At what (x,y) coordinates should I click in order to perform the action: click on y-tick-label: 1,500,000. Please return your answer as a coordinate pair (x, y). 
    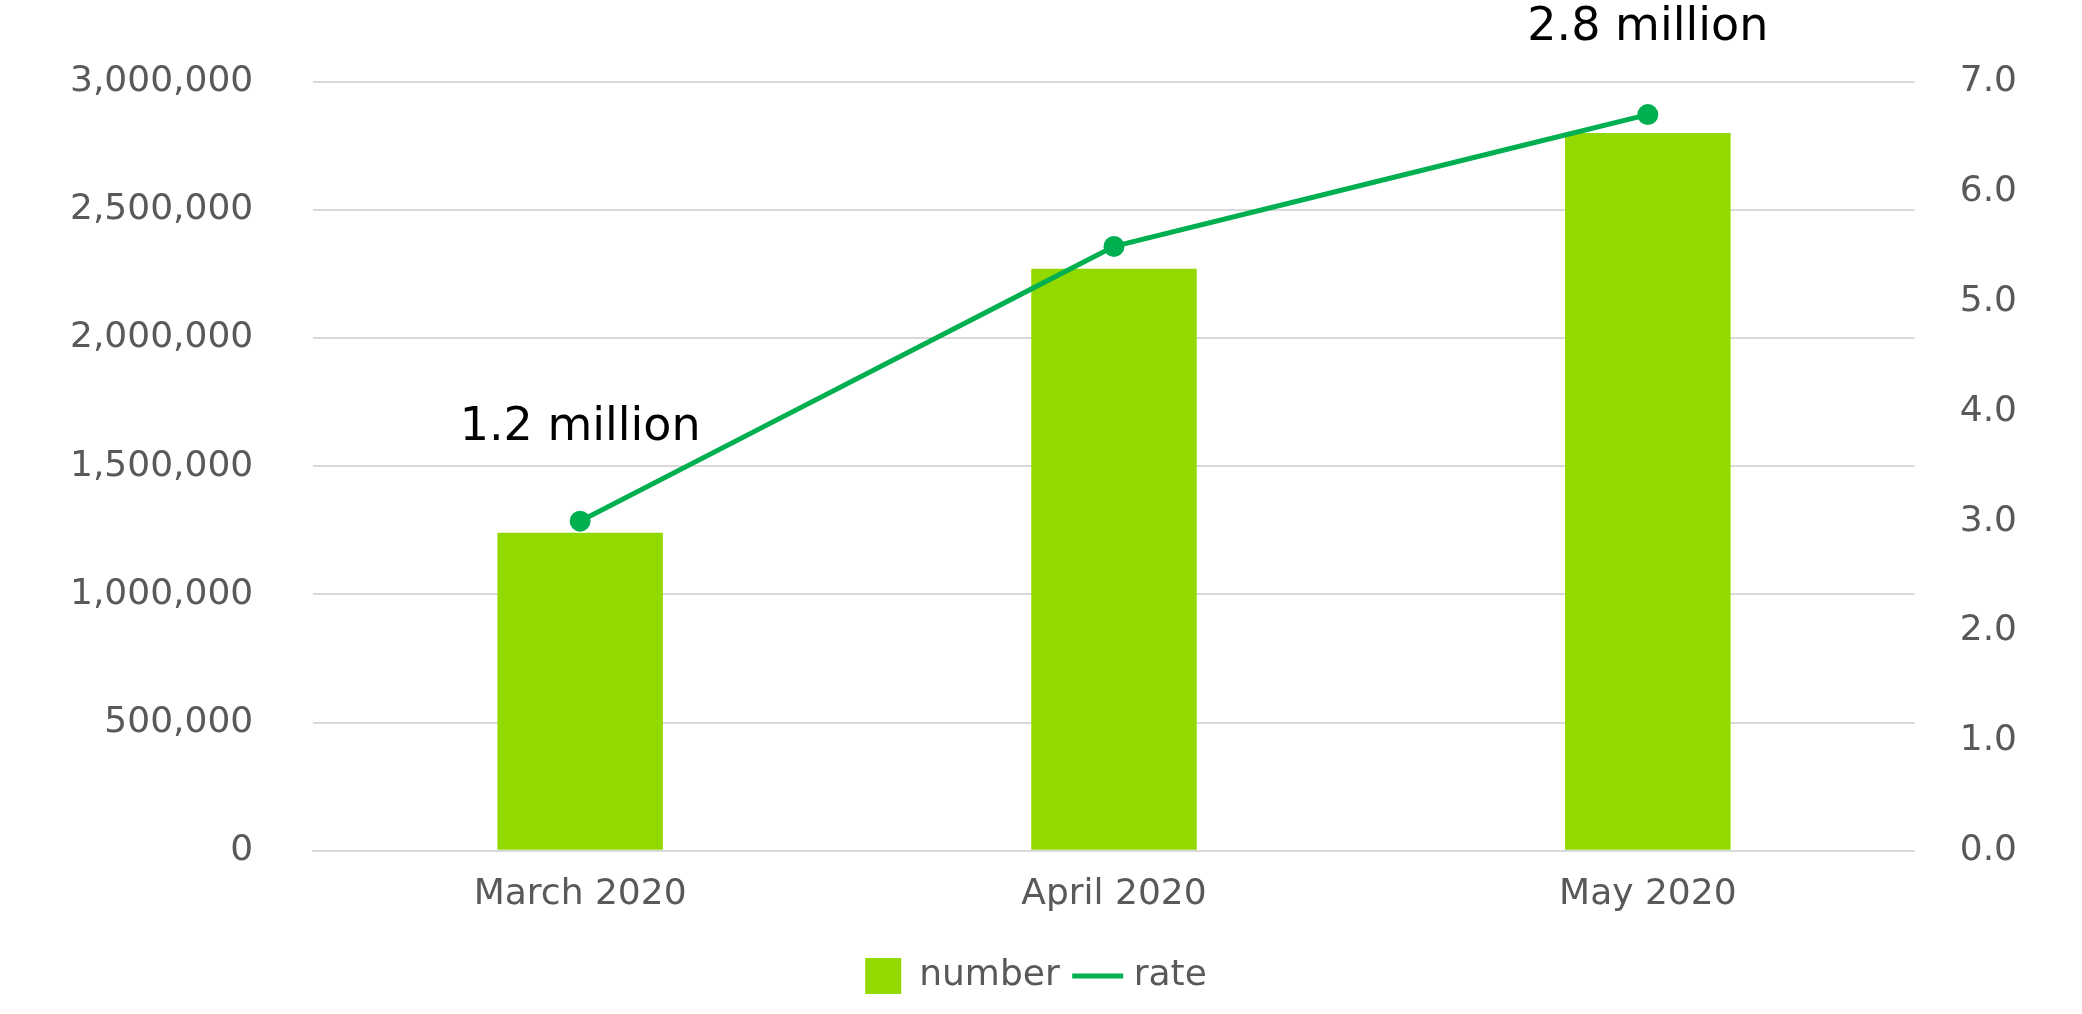
    Looking at the image, I should click on (162, 463).